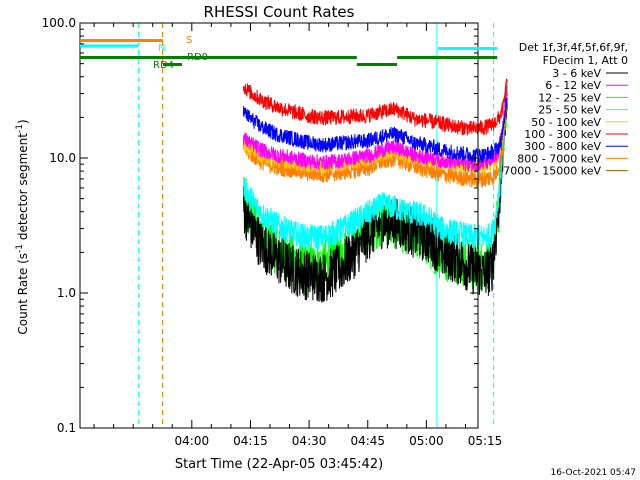 The image size is (640, 480). I want to click on legend-label: 300 - 800 keV, so click(562, 146).